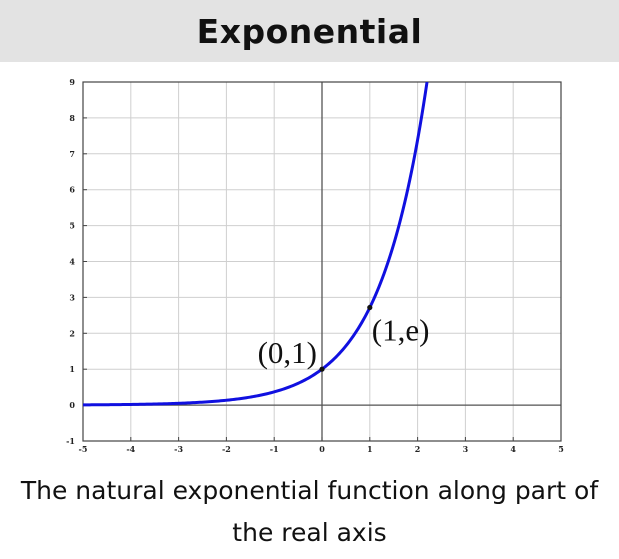 The image size is (619, 559). I want to click on y-tick-label: 6, so click(72, 190).